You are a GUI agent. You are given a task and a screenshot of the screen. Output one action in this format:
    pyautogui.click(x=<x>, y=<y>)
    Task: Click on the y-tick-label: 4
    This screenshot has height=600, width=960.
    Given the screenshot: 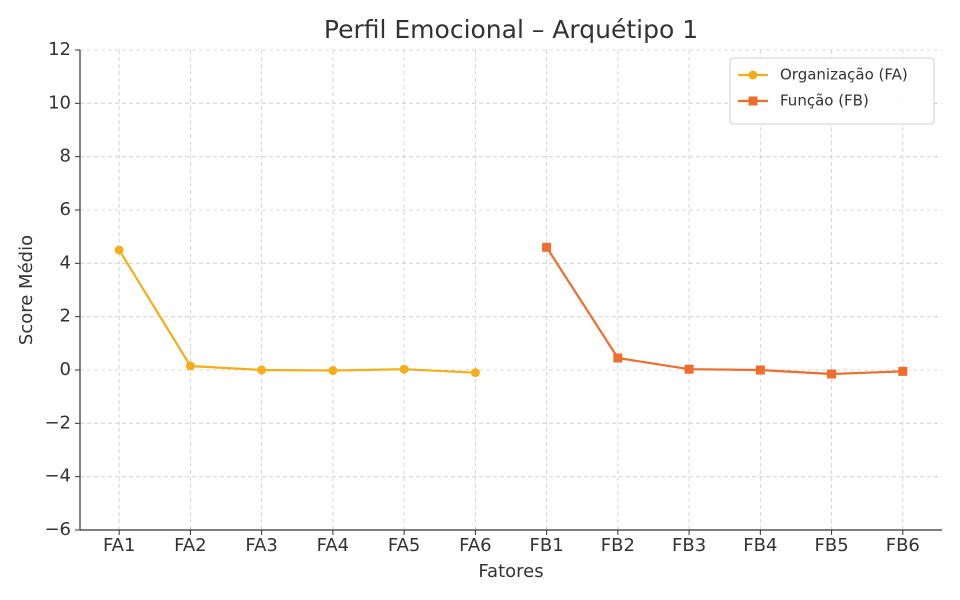 What is the action you would take?
    pyautogui.click(x=65, y=262)
    